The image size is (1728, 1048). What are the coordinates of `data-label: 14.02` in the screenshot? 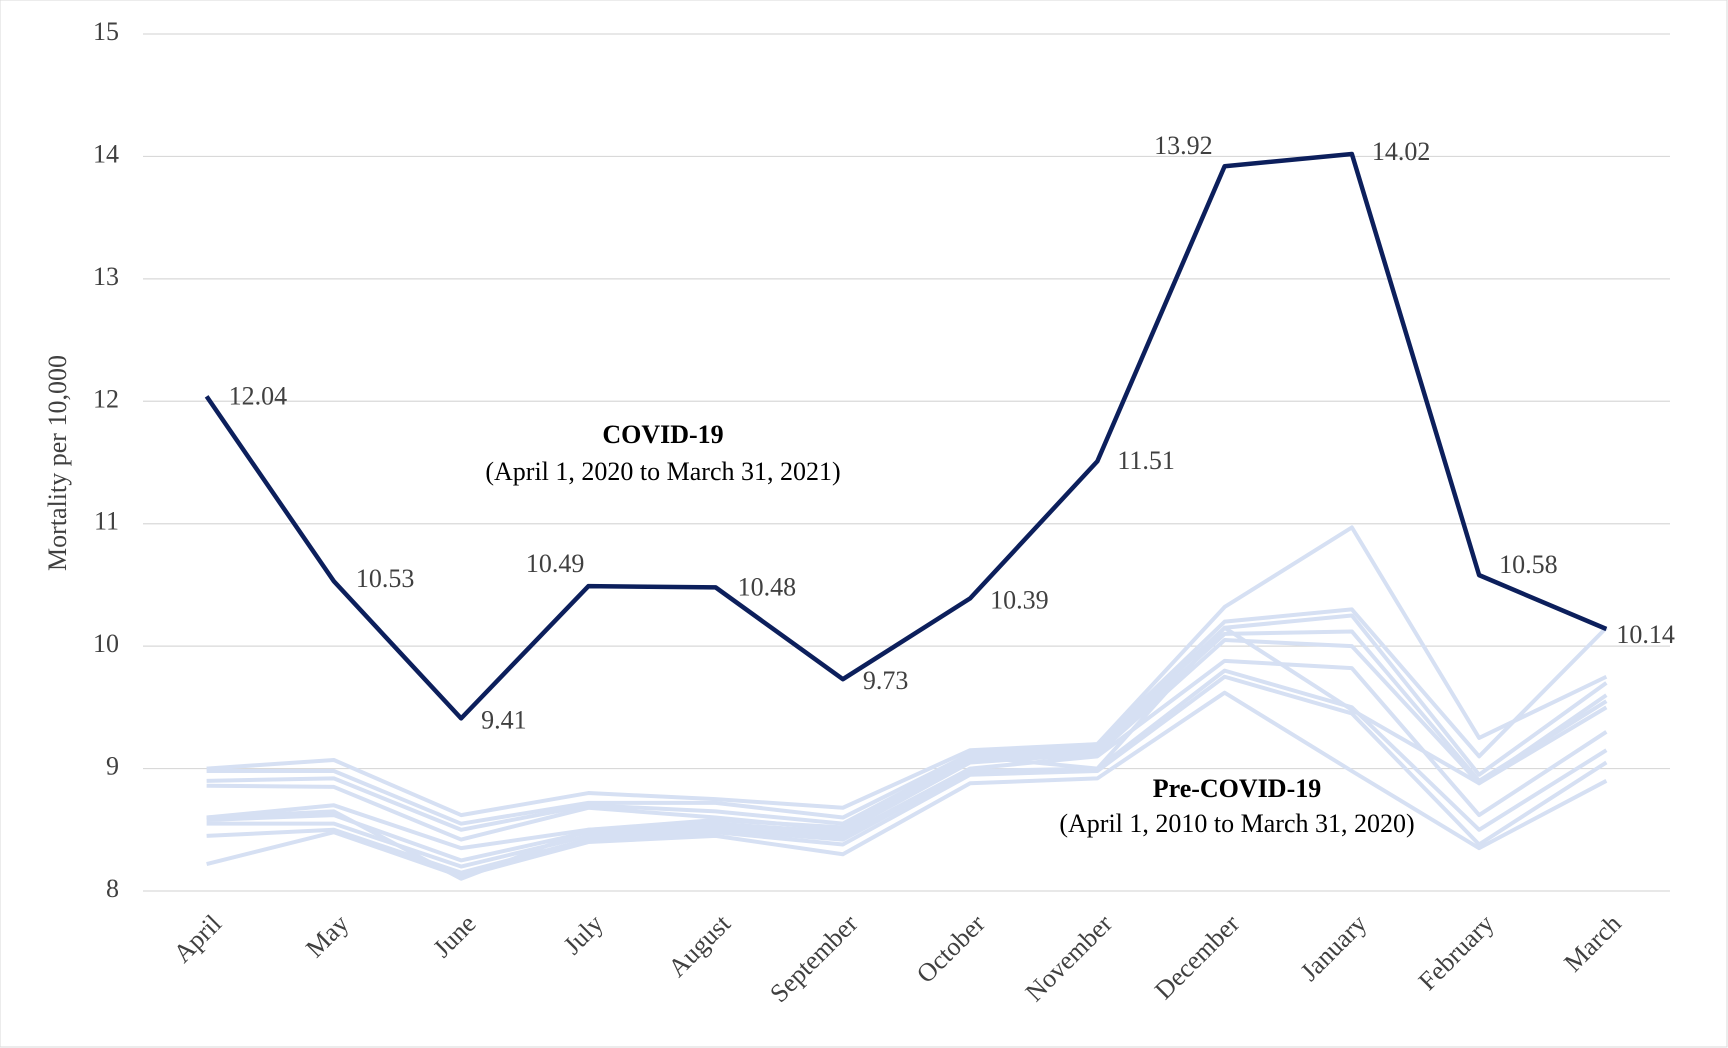 It's located at (1401, 151).